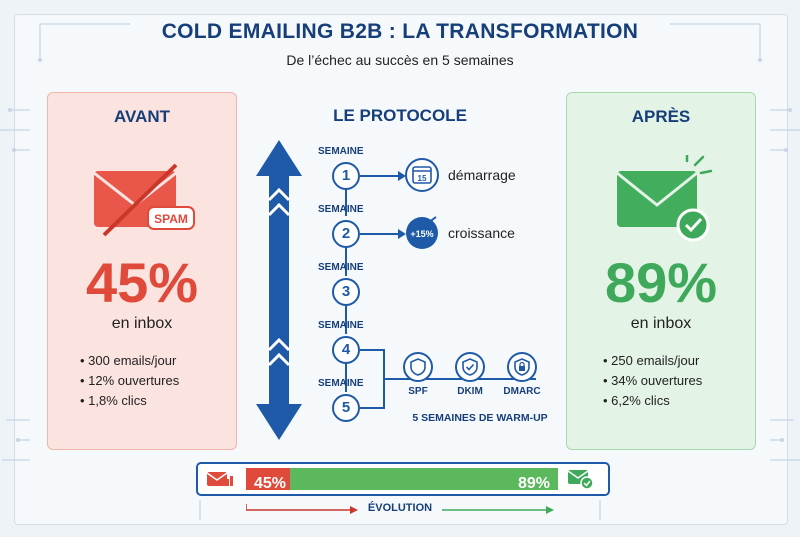 This screenshot has height=537, width=800. I want to click on list-item: 250 emails/jour, so click(652, 361).